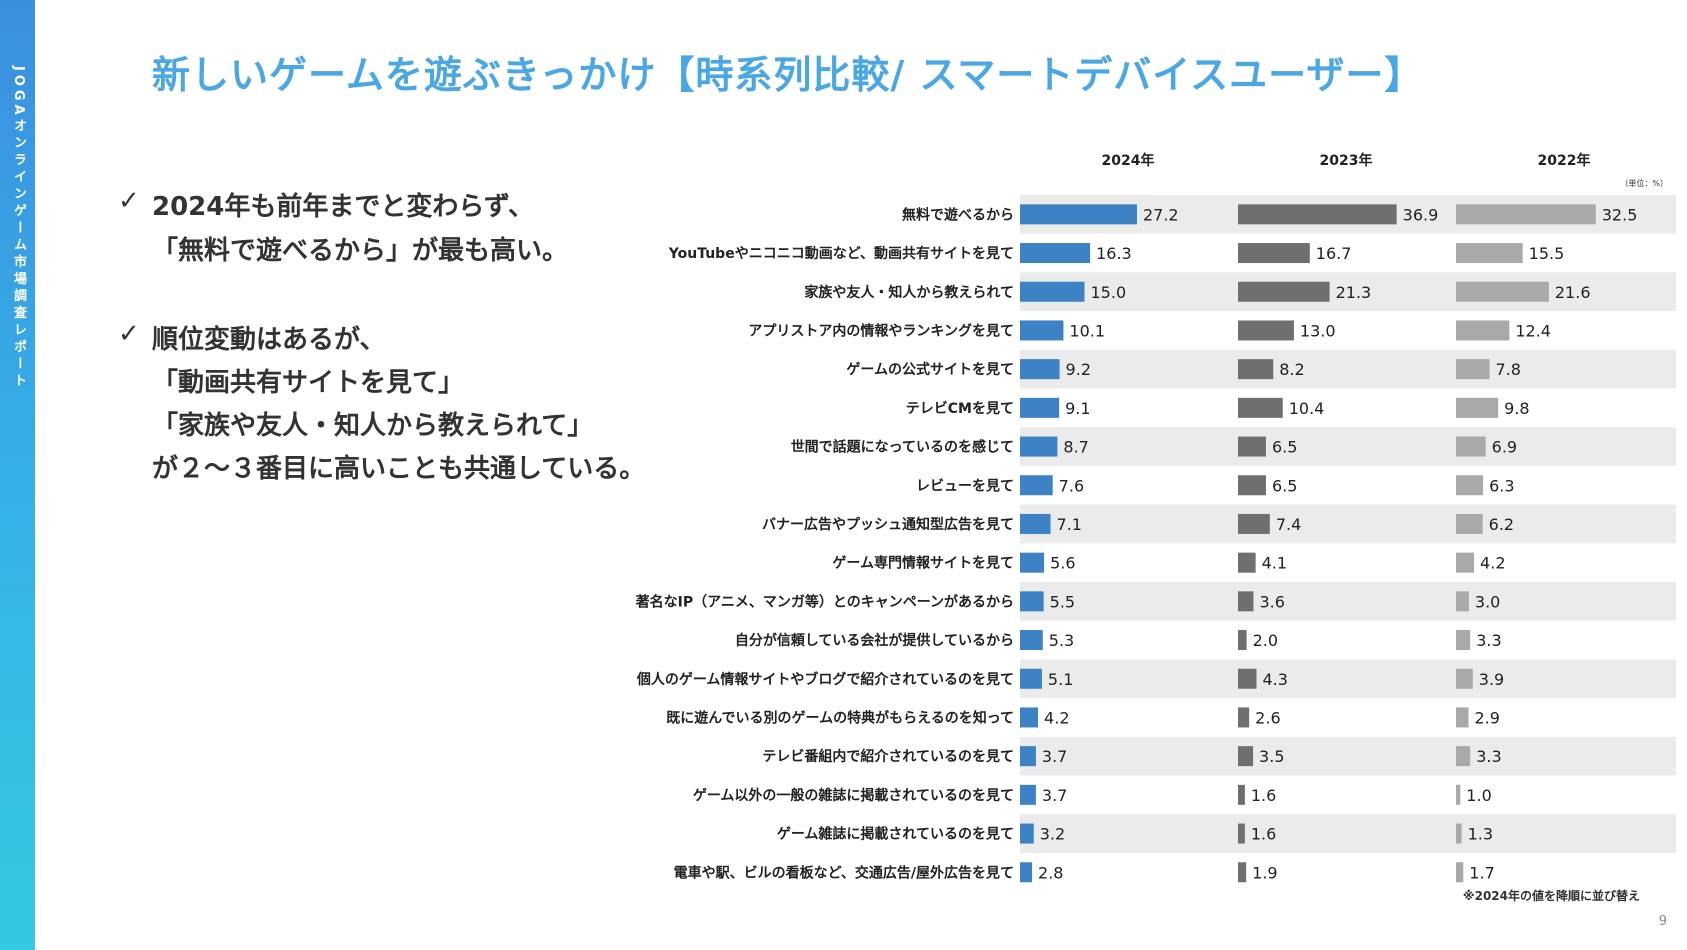 This screenshot has width=1687, height=950. Describe the element at coordinates (1264, 872) in the screenshot. I see `value-label: 1.9` at that location.